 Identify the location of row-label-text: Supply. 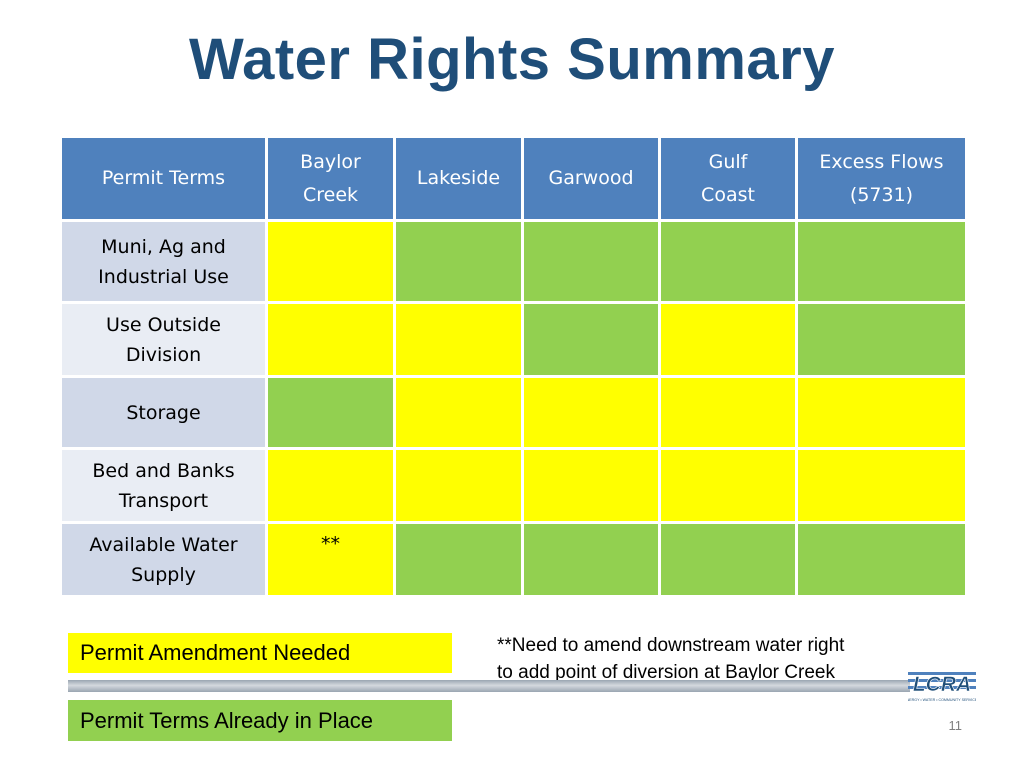
(163, 574).